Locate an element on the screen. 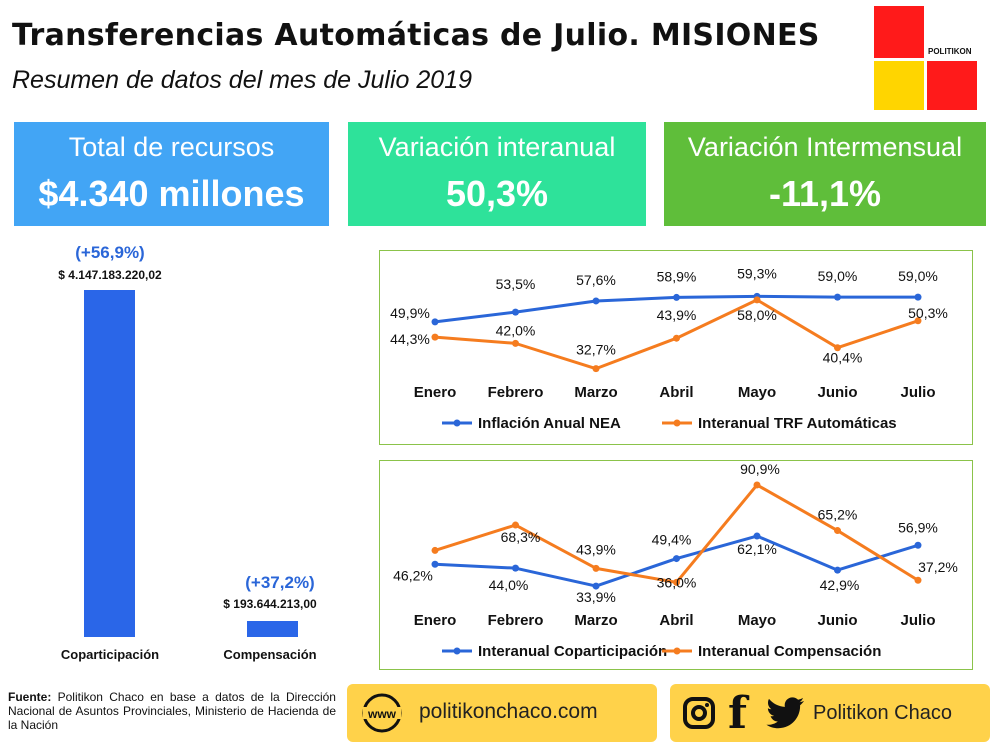 The height and width of the screenshot is (750, 1000). www-text: www is located at coordinates (382, 714).